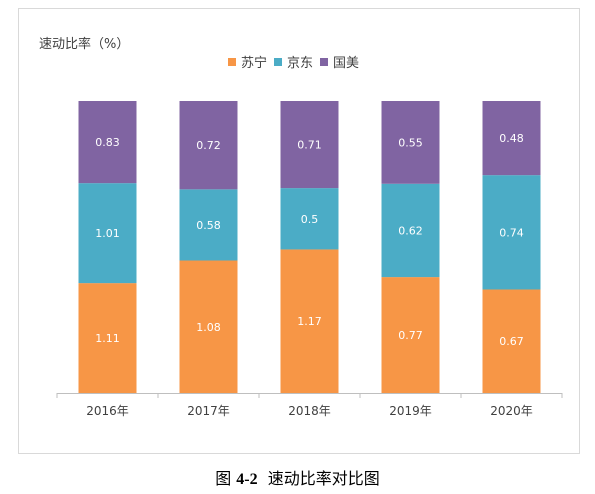  I want to click on data-label-1-0: 1.01, so click(107, 233).